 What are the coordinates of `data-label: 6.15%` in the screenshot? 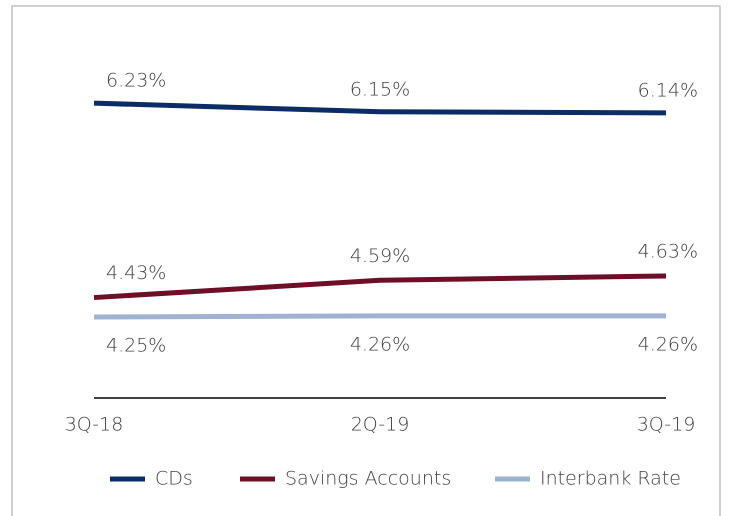 It's located at (380, 89).